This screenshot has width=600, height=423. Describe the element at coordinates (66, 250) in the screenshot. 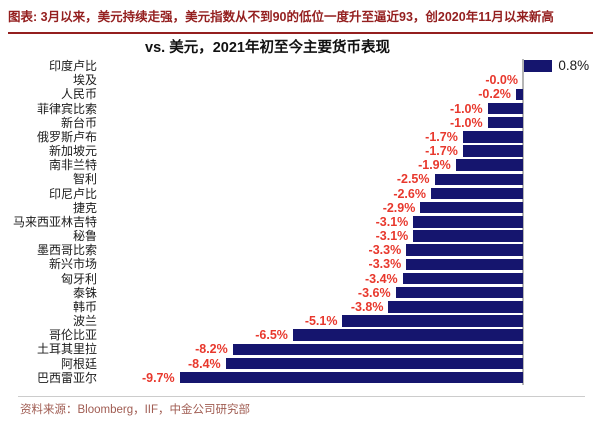

I see `category-label: 墨西哥比索` at that location.